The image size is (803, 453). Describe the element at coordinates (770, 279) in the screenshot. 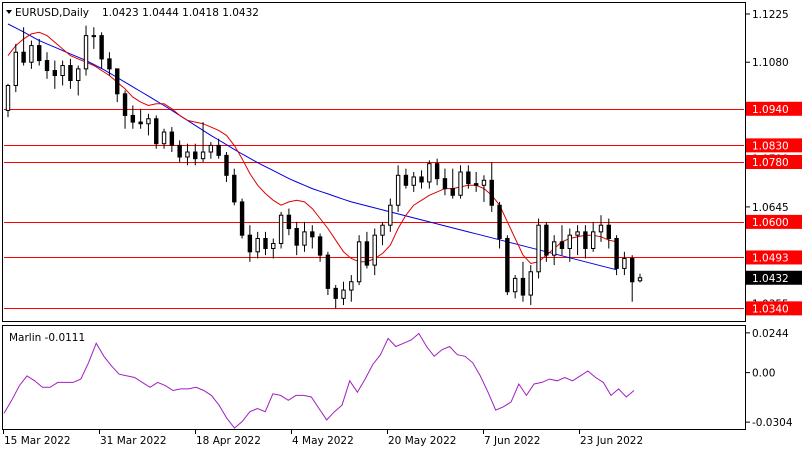

I see `current-price-label: 1.0432` at that location.